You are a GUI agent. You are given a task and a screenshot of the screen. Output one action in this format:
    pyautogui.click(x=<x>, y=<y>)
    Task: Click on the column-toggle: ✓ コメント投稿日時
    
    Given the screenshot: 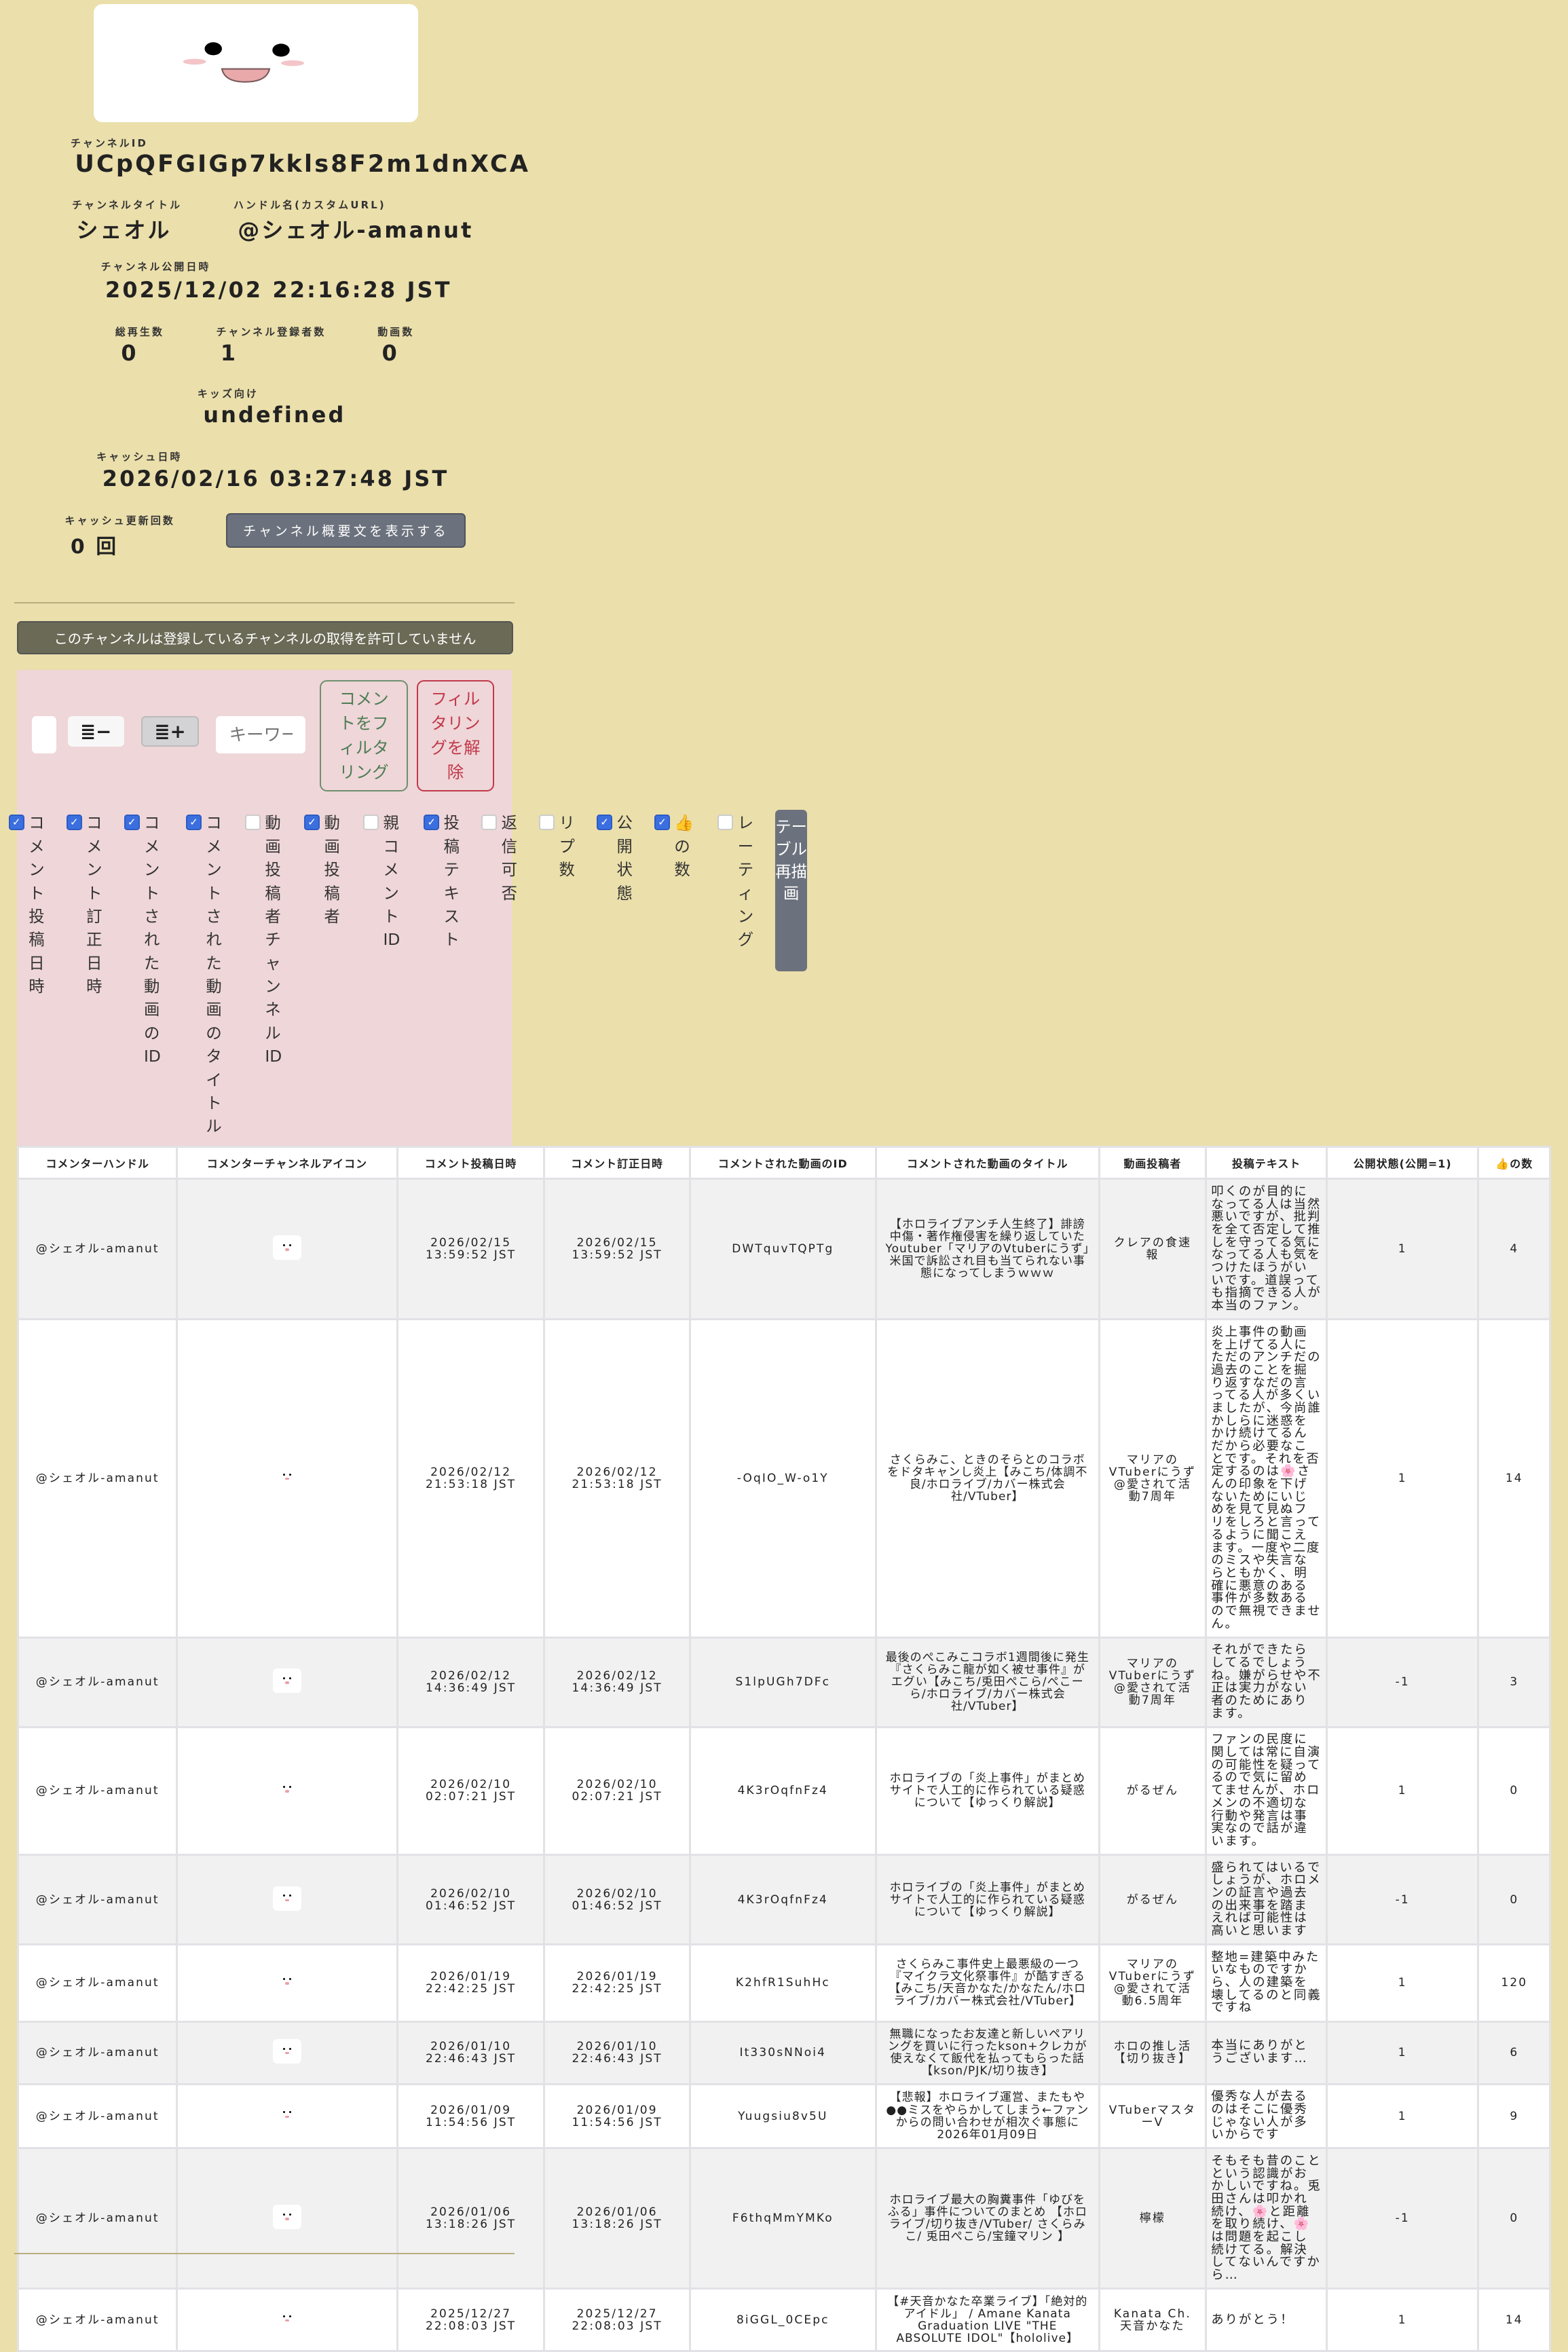 What is the action you would take?
    pyautogui.click(x=27, y=905)
    